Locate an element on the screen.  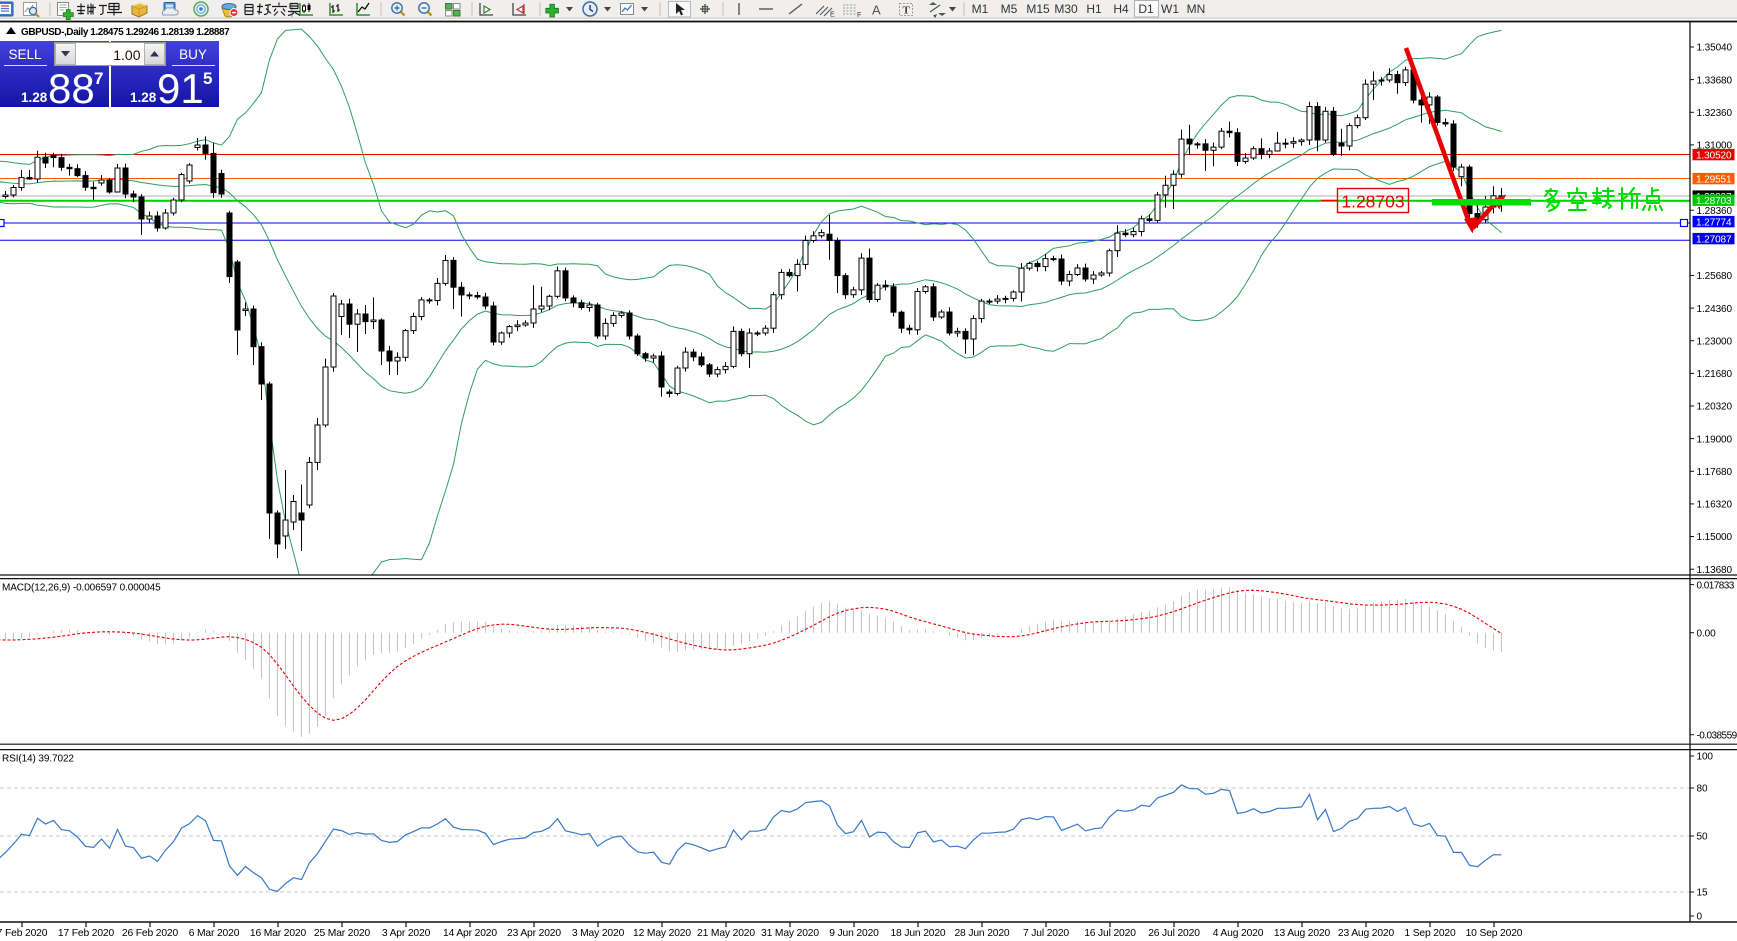
svg-text: M1 is located at coordinates (980, 9).